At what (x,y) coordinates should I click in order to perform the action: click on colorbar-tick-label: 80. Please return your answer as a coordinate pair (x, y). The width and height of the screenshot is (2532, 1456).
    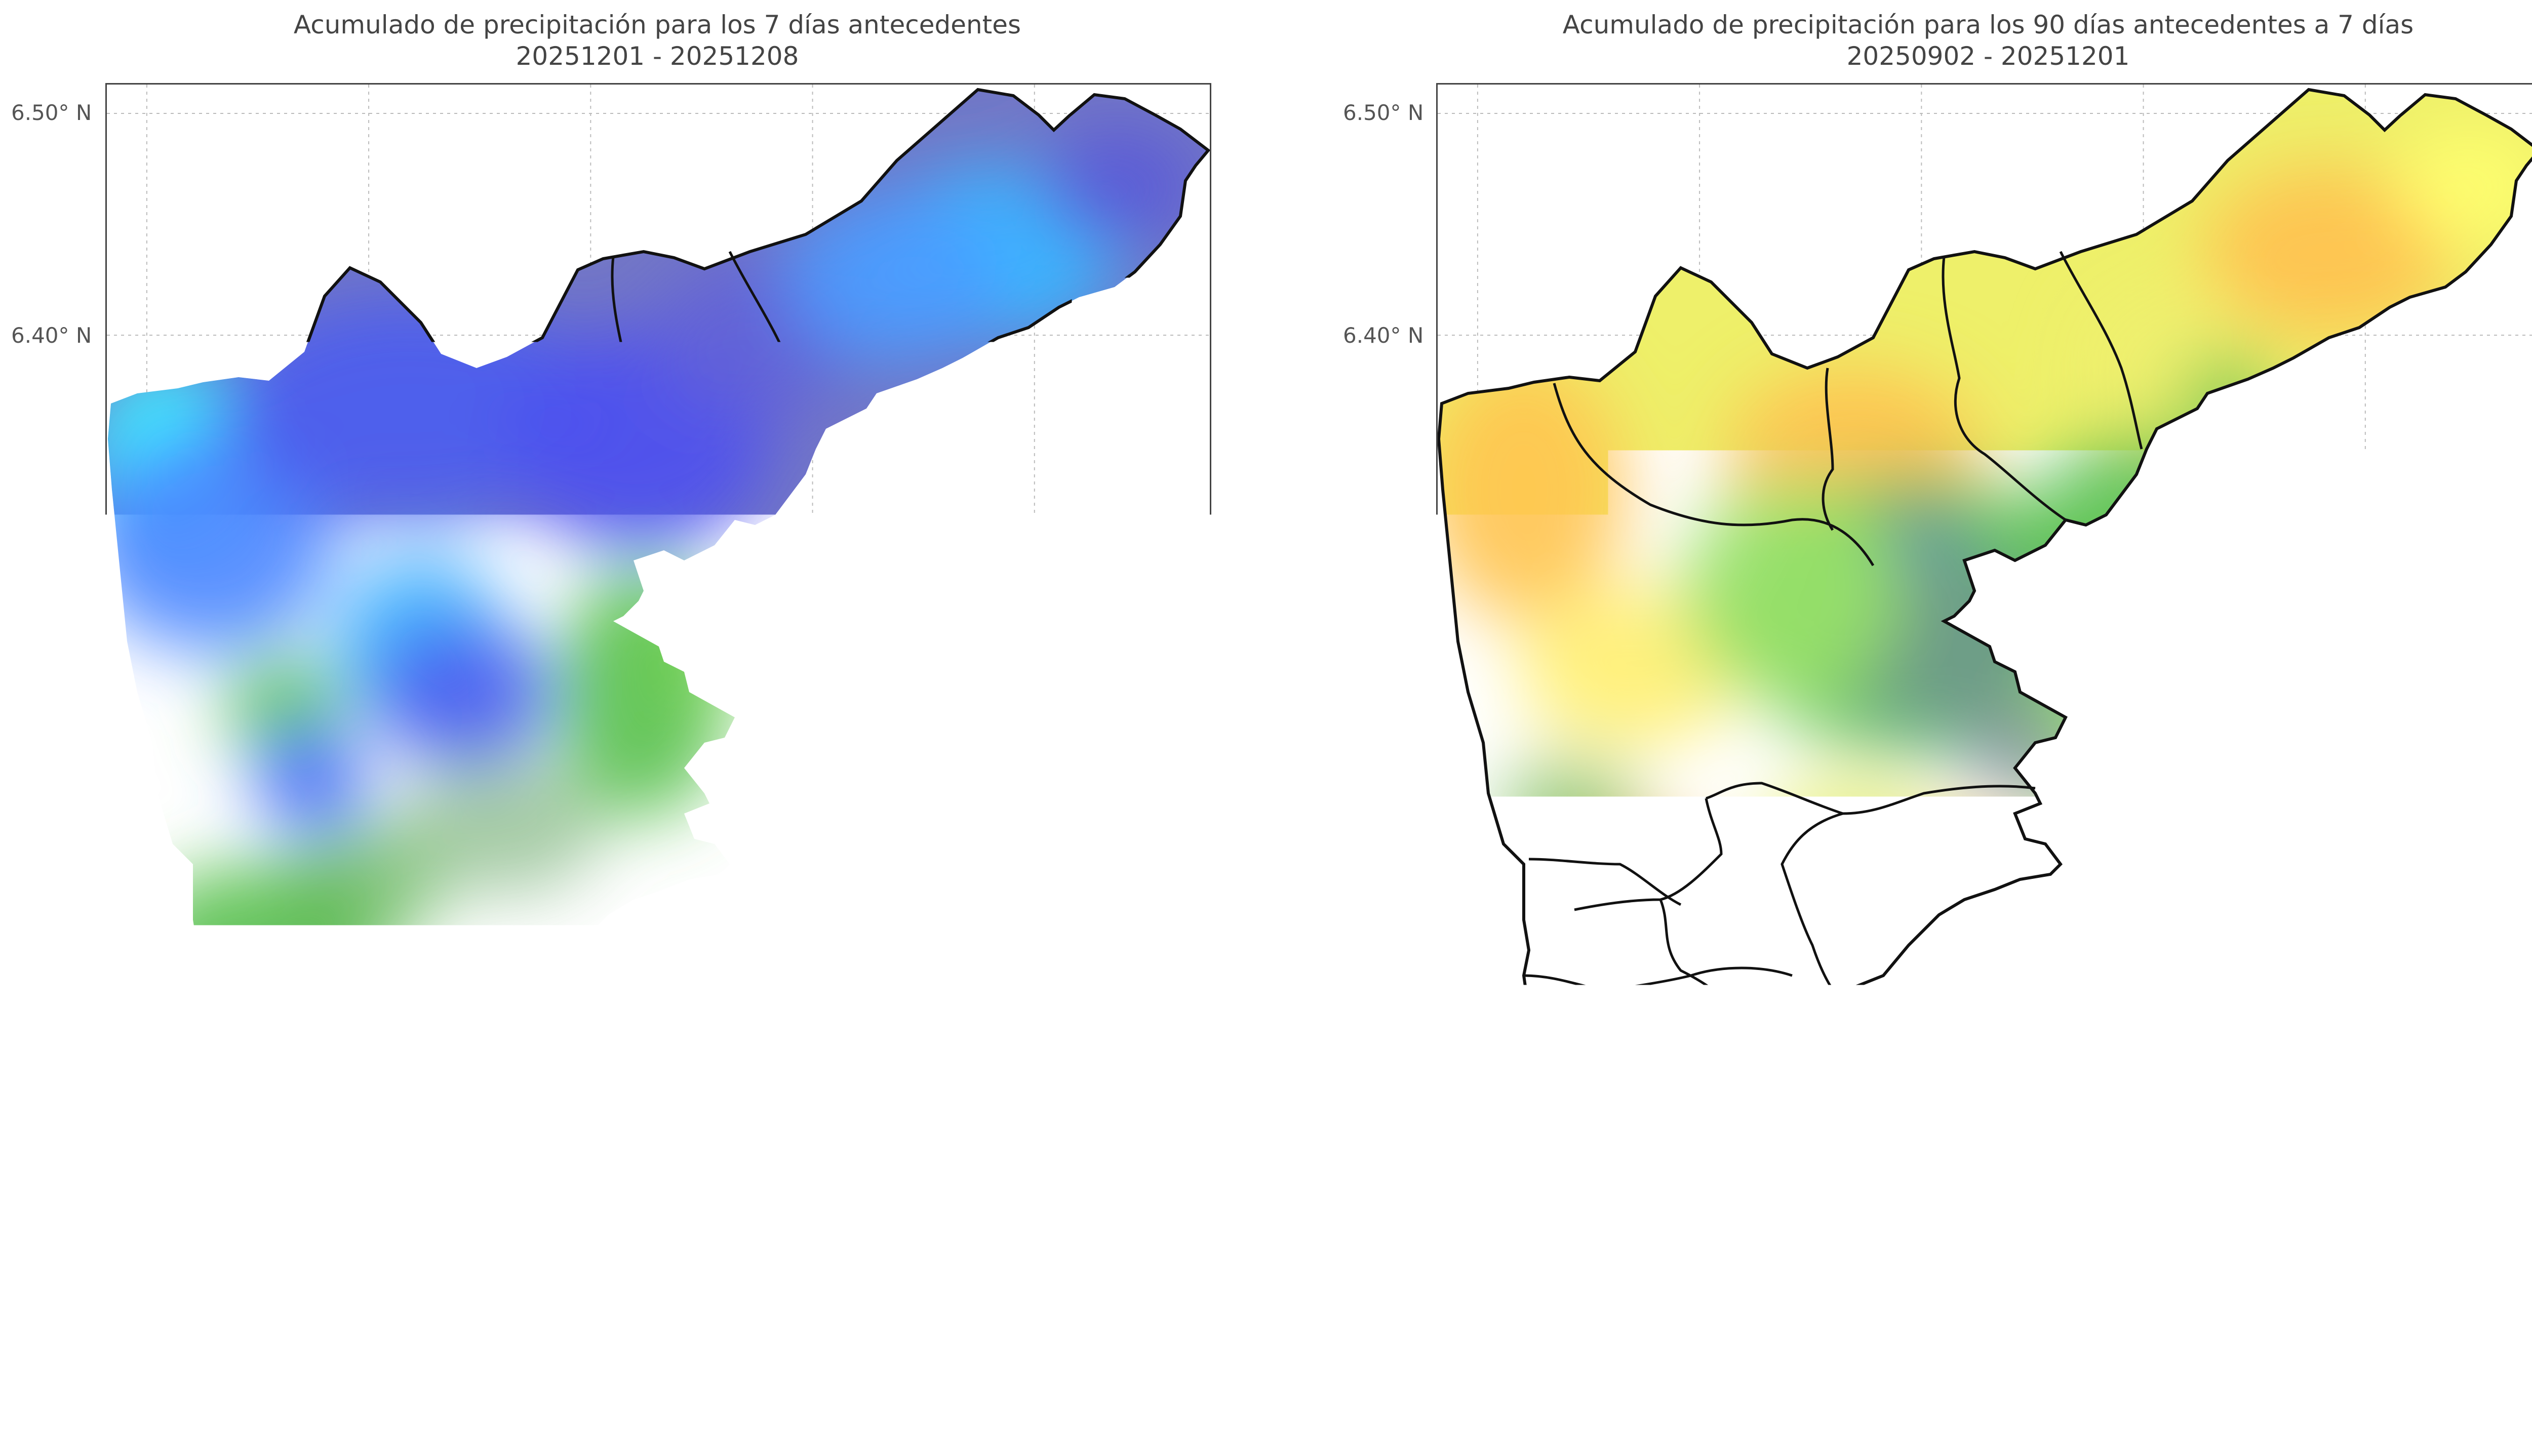
    Looking at the image, I should click on (459, 1375).